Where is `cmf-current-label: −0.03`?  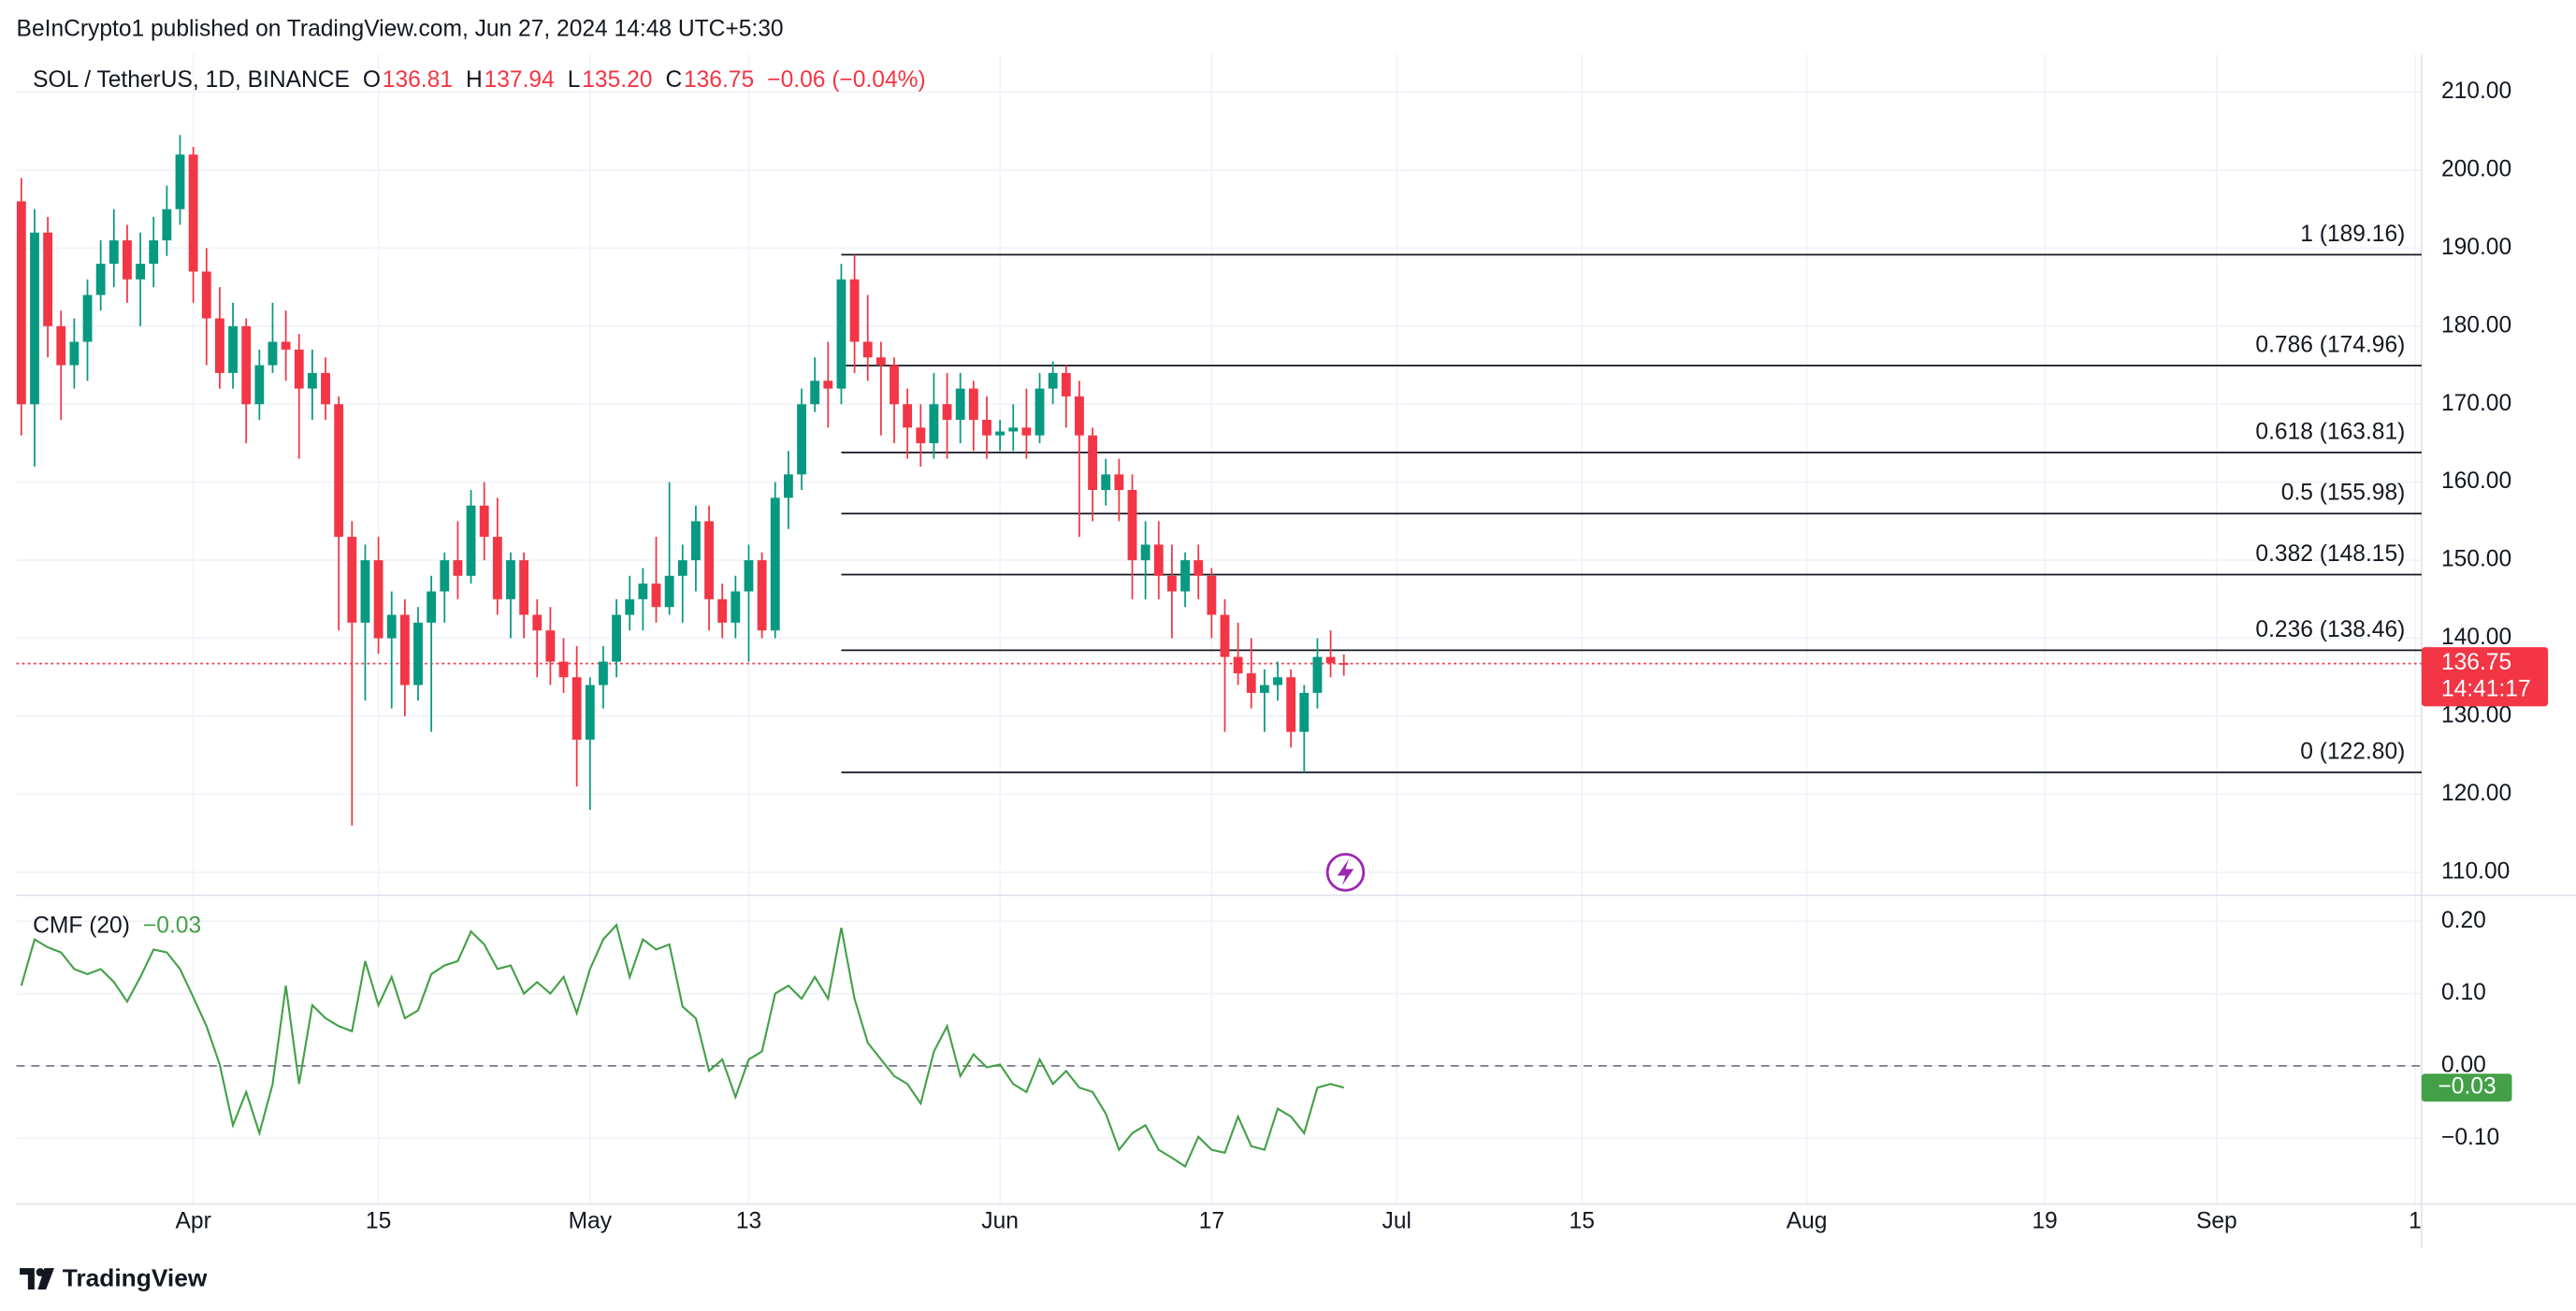
cmf-current-label: −0.03 is located at coordinates (2467, 1087).